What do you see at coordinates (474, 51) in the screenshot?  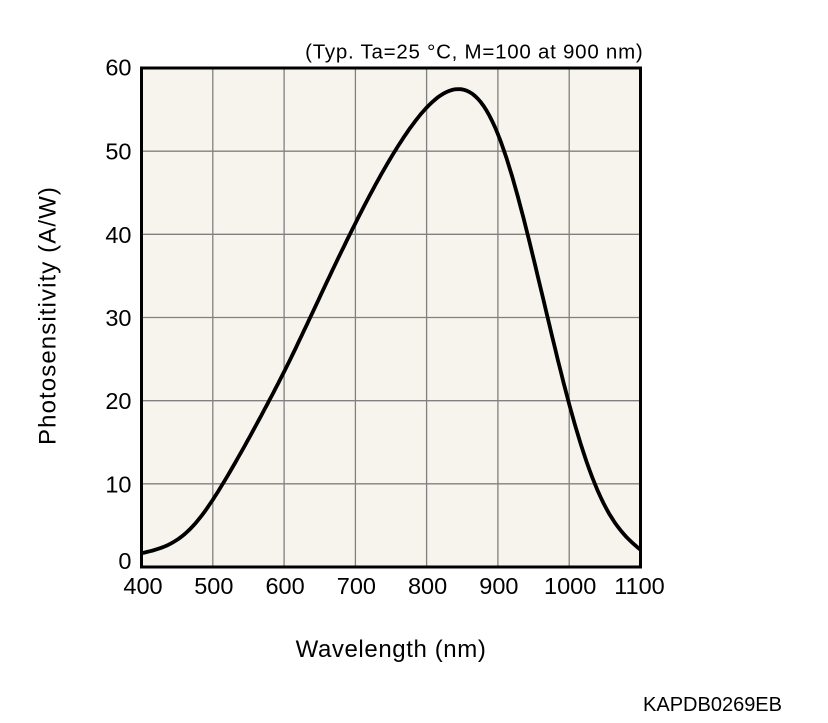 I see `svg-text:(Typ. Ta=25 °C, M=100 at 900 n: (Typ. Ta=25 °C, M=100 at 900 nm)` at bounding box center [474, 51].